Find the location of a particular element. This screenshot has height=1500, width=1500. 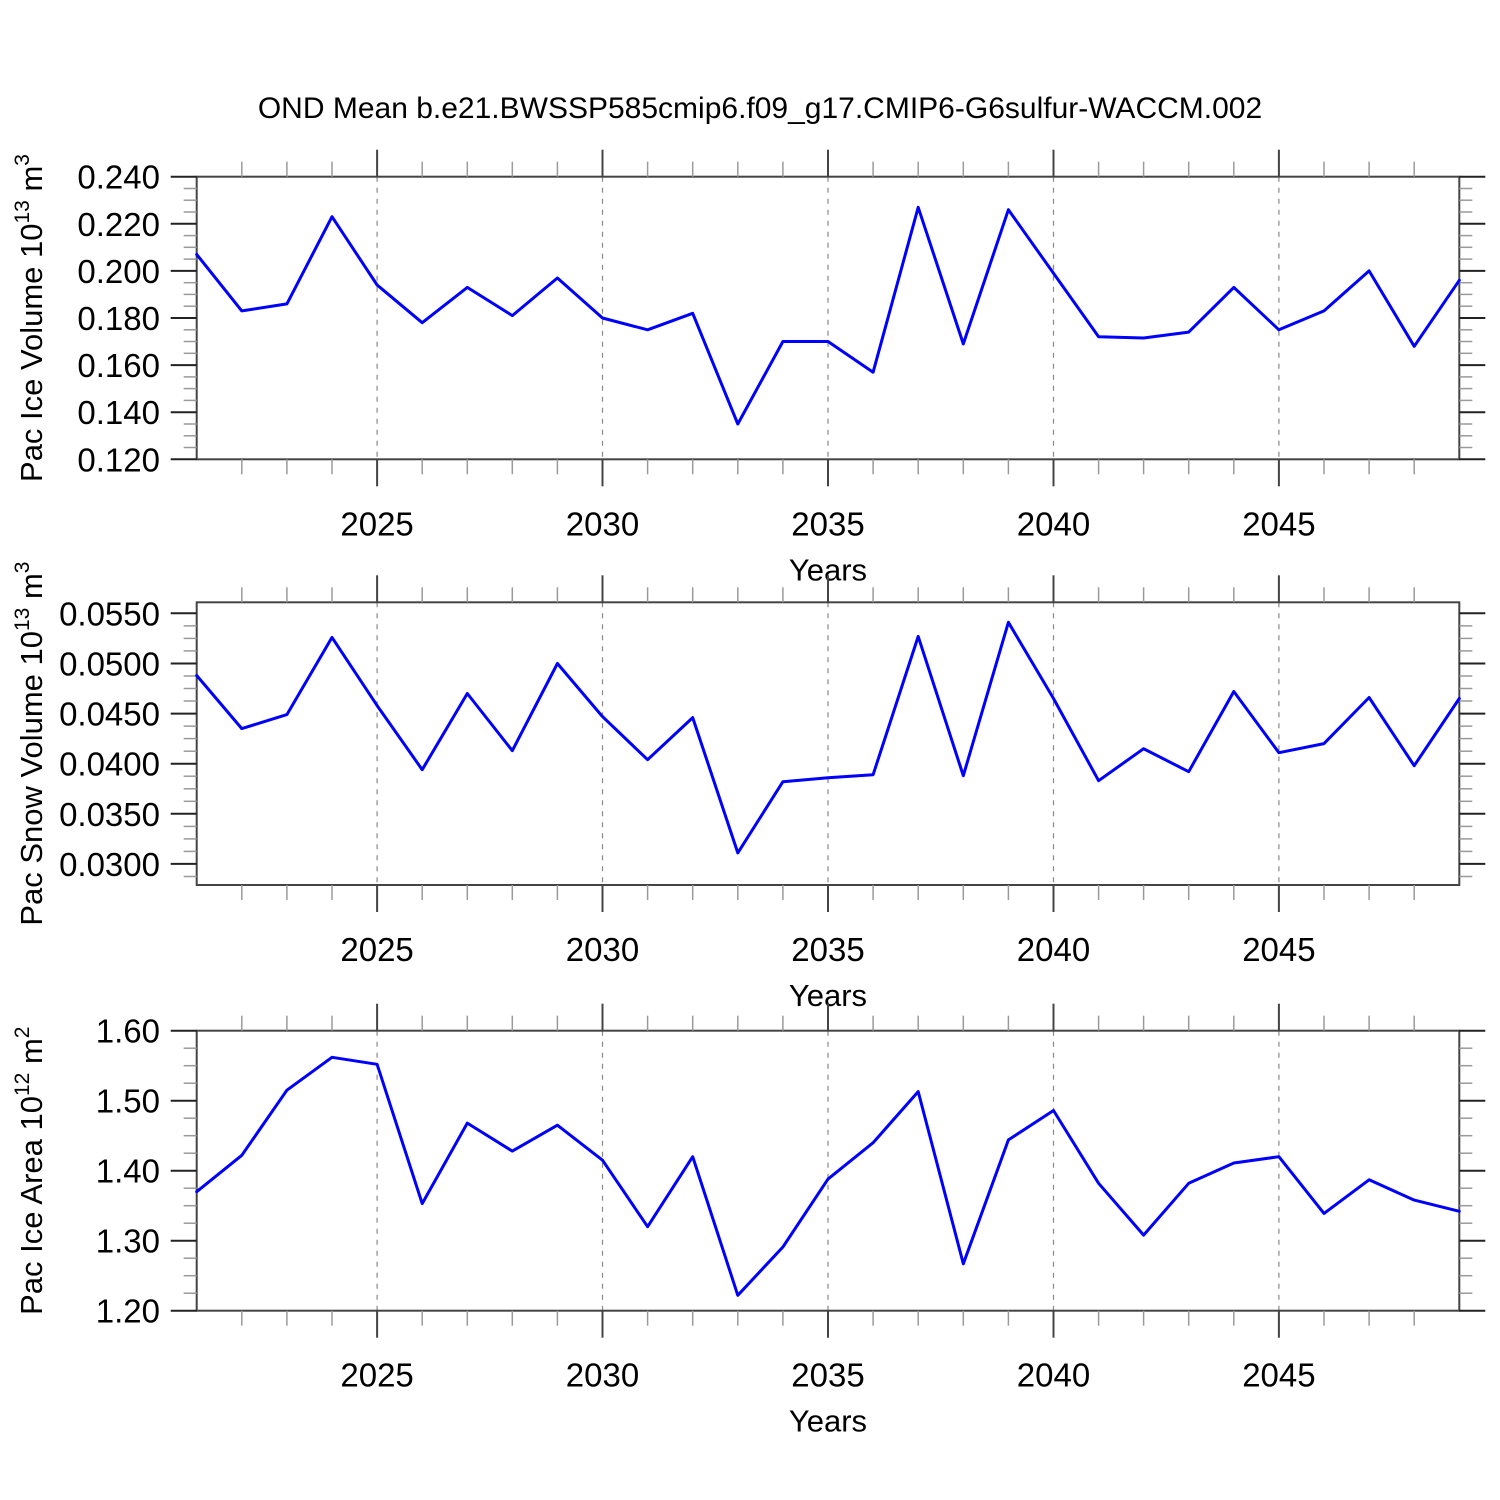

y-tick-label: 0.0400 is located at coordinates (109, 764).